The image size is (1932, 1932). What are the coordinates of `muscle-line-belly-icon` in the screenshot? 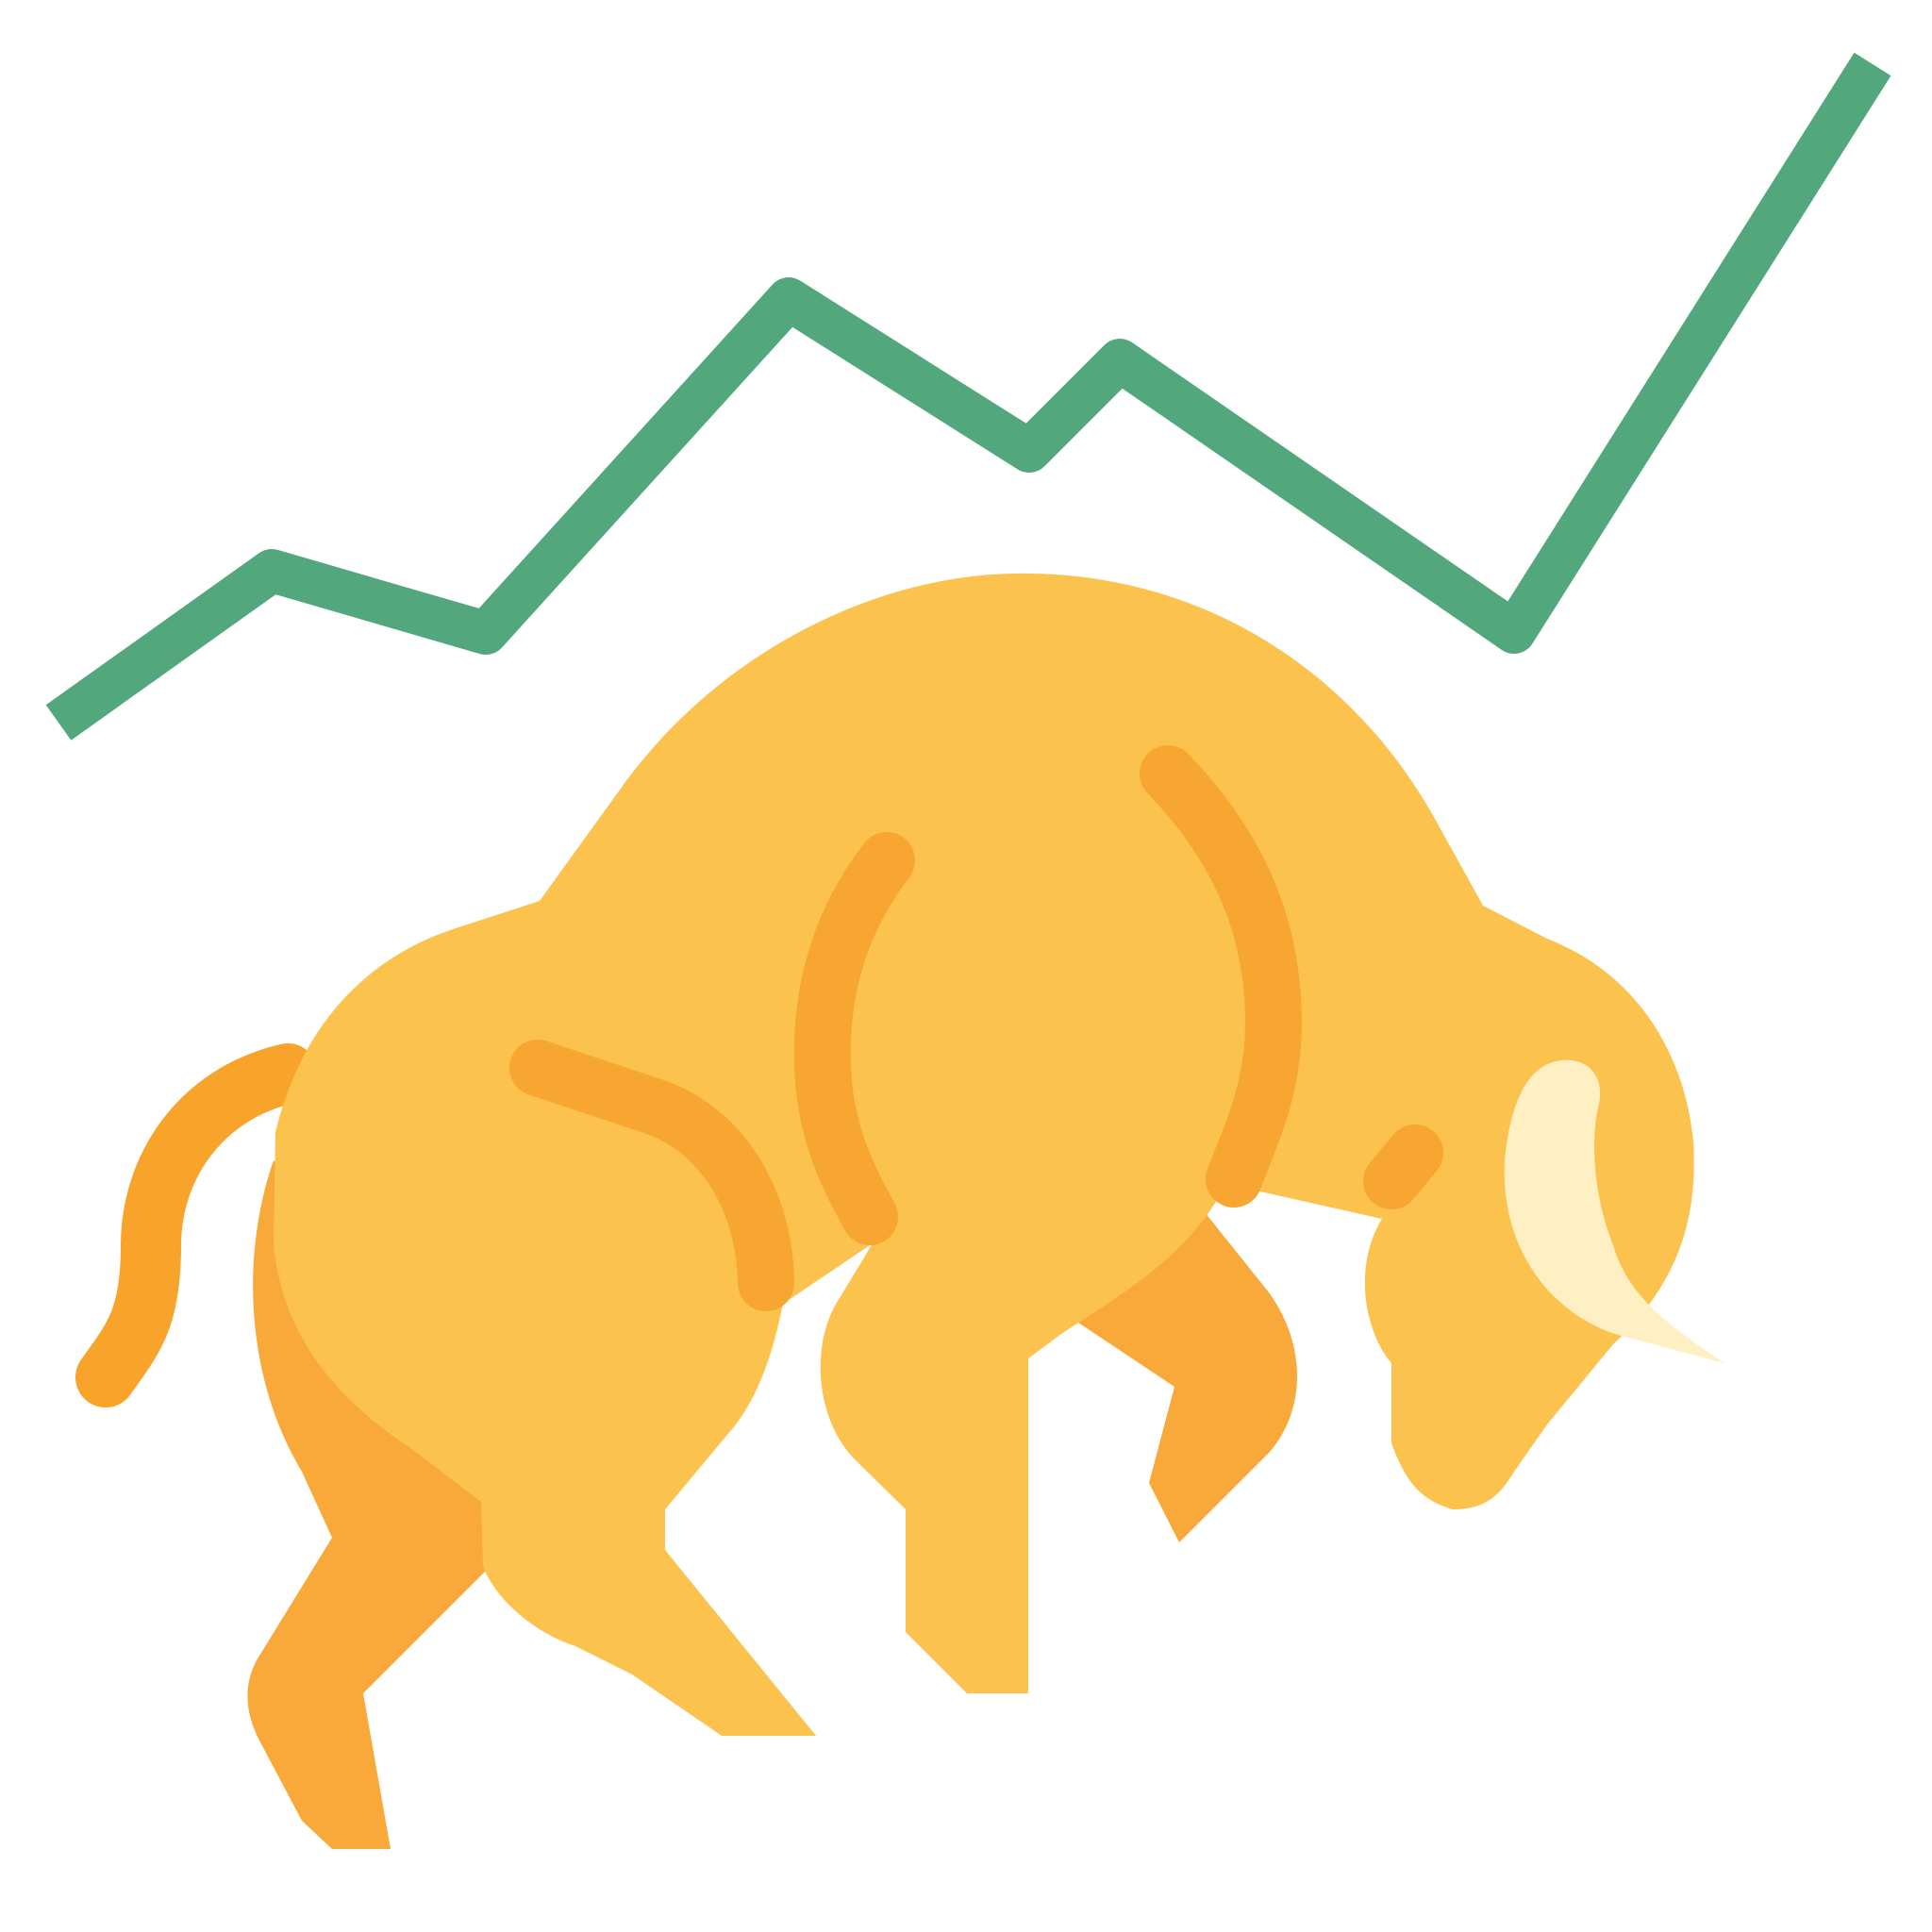 It's located at (854, 1038).